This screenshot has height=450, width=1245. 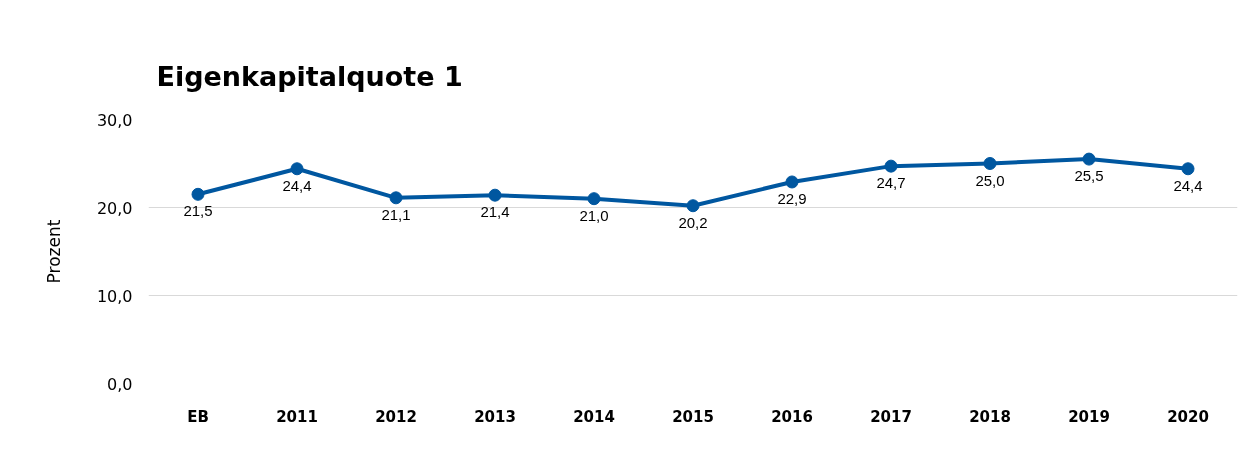 I want to click on y-tick-label: 30,0, so click(x=114, y=120).